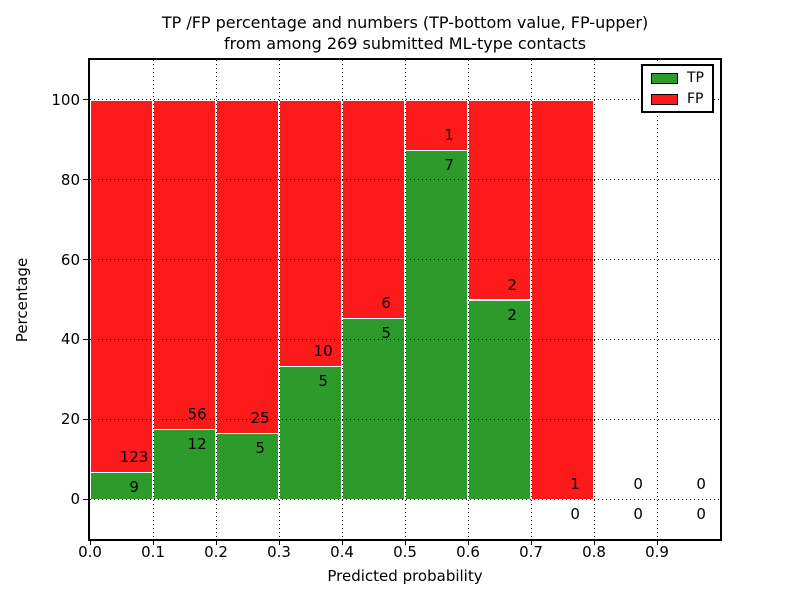 This screenshot has width=800, height=600. Describe the element at coordinates (279, 552) in the screenshot. I see `x-tick-label: 0.3` at that location.